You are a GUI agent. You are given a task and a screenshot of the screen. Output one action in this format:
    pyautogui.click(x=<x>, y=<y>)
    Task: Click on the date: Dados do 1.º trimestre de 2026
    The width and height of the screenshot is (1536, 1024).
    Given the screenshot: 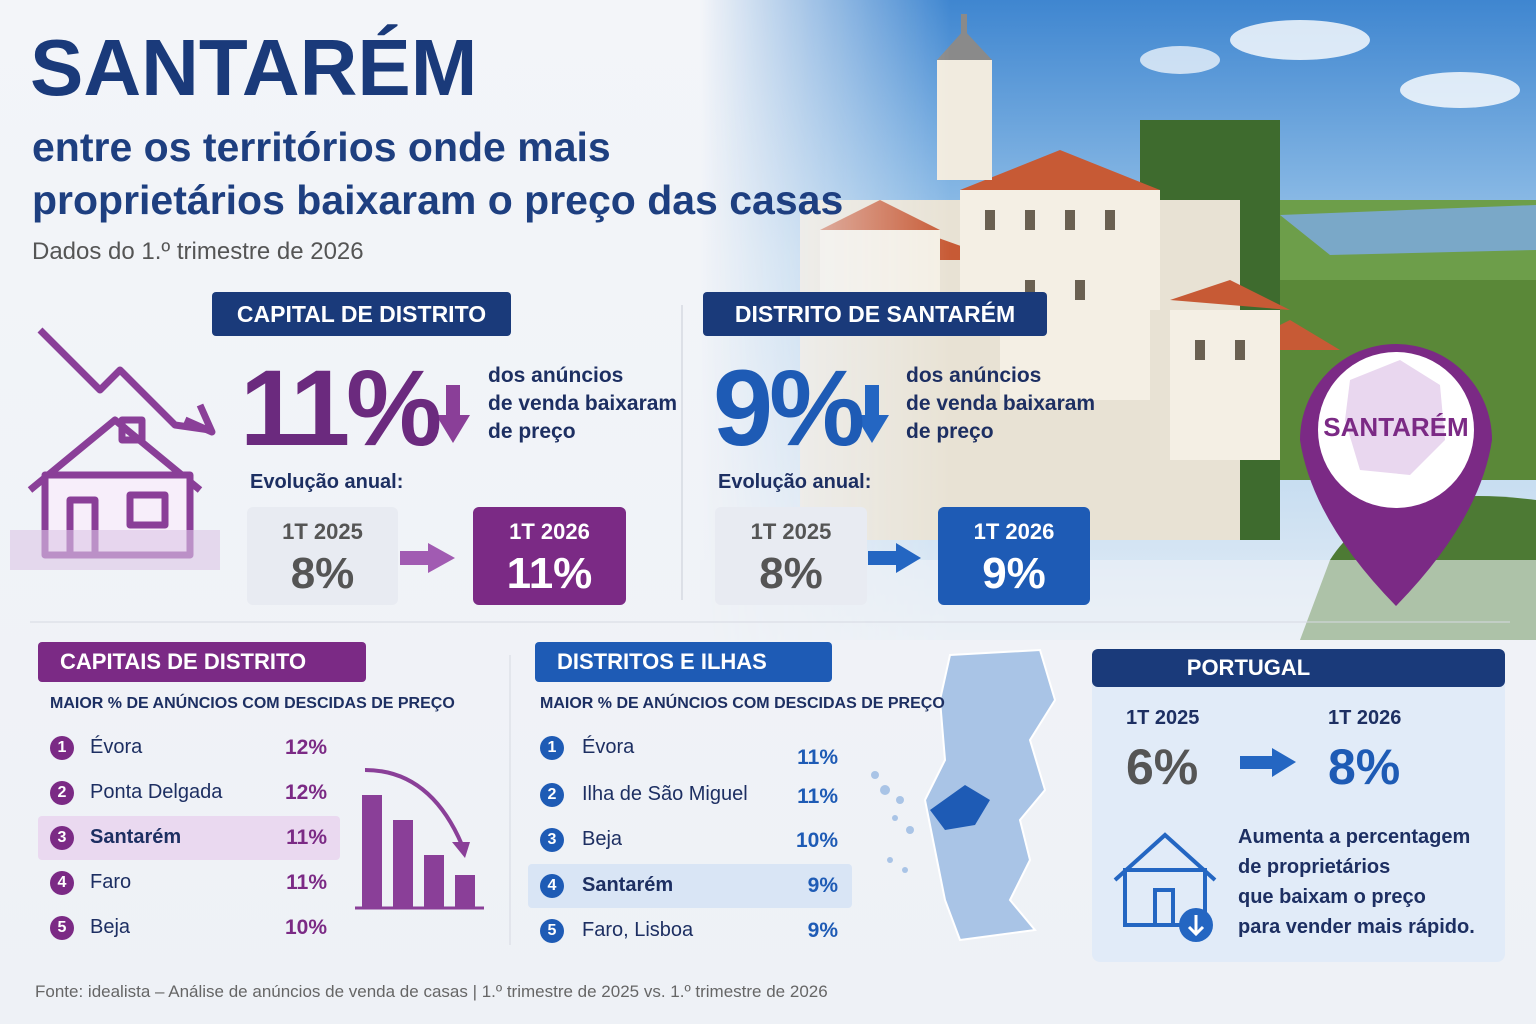 What is the action you would take?
    pyautogui.click(x=198, y=251)
    